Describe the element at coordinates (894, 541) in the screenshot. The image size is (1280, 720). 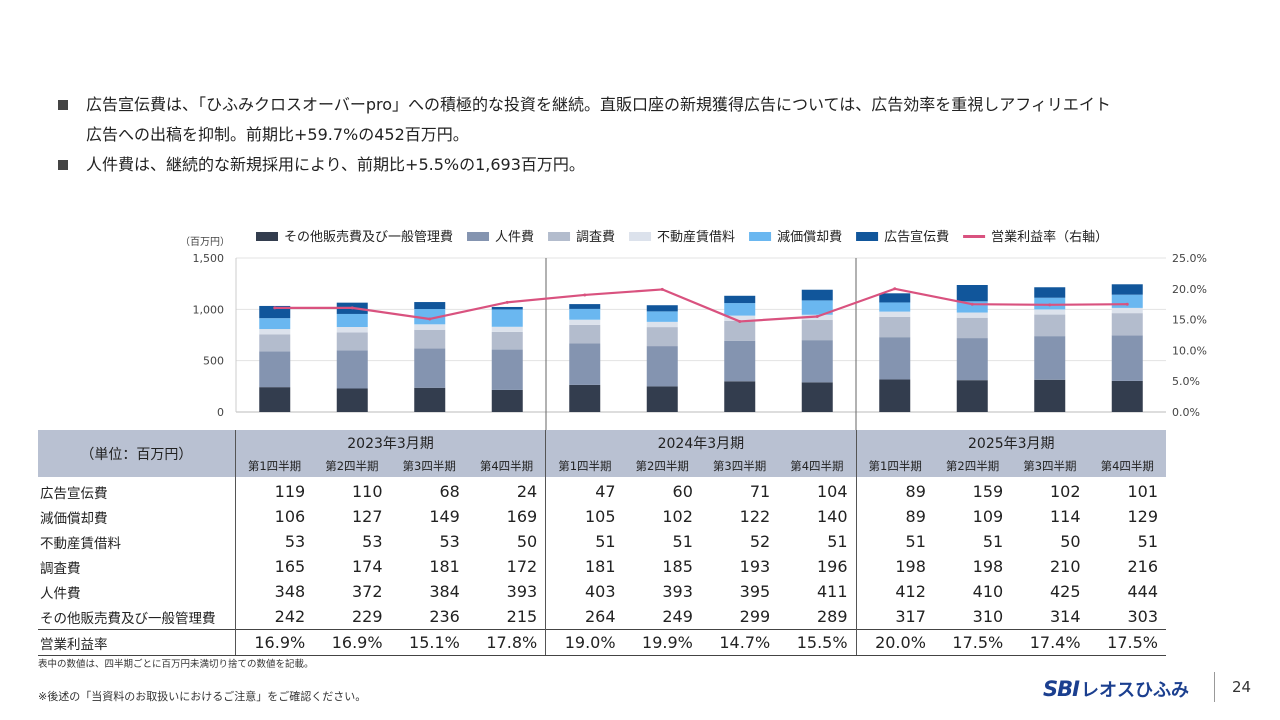
I see `table-cell: 51` at that location.